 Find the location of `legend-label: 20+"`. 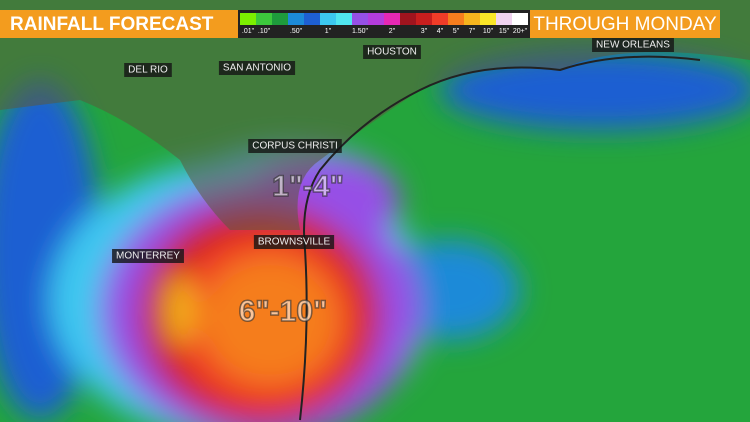

legend-label: 20+" is located at coordinates (520, 31).